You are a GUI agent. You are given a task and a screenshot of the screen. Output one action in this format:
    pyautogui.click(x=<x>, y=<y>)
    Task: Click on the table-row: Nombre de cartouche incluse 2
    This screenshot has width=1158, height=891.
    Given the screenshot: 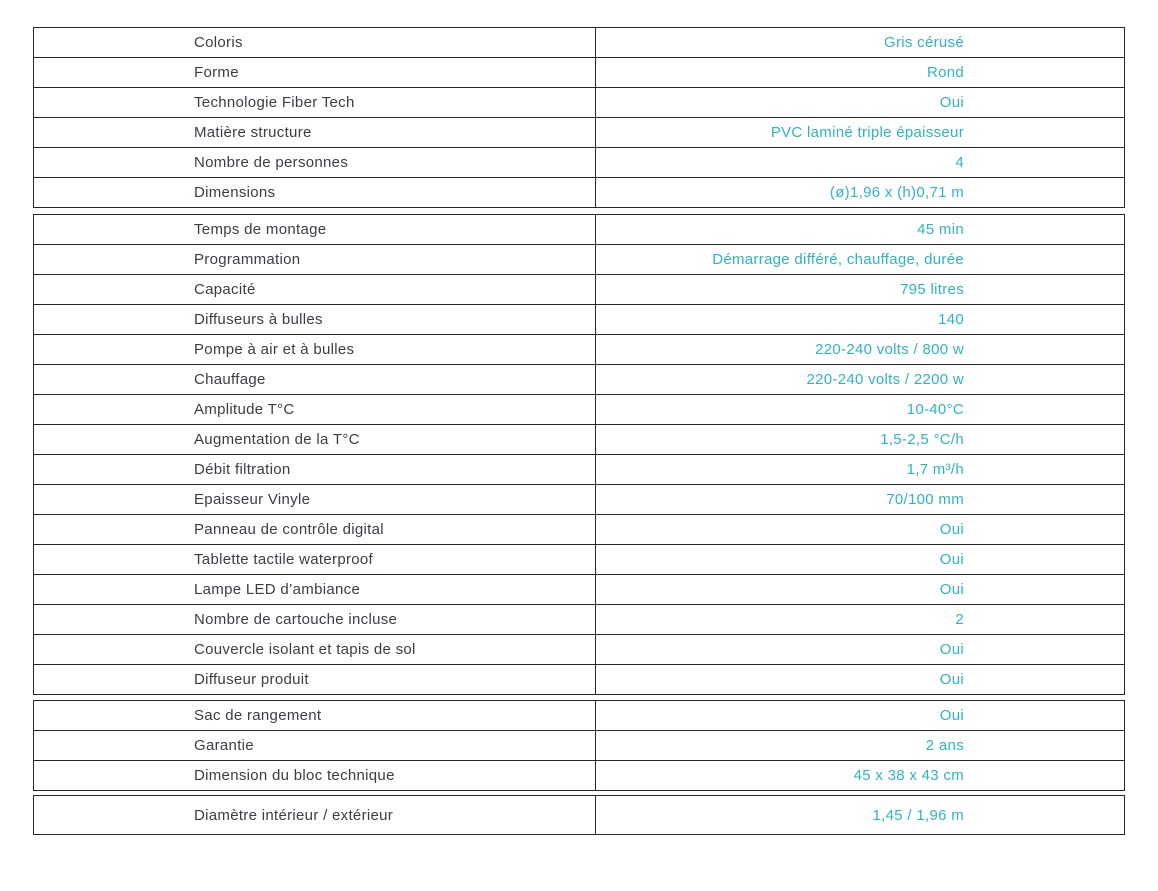 What is the action you would take?
    pyautogui.click(x=579, y=619)
    